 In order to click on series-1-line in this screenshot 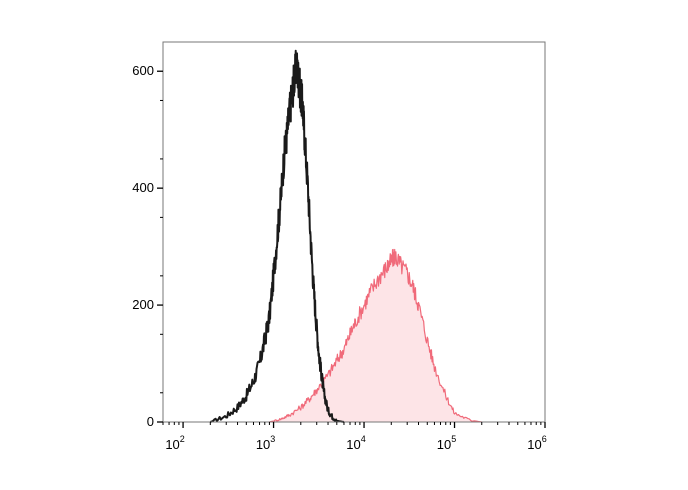, I will do `click(375, 335)`.